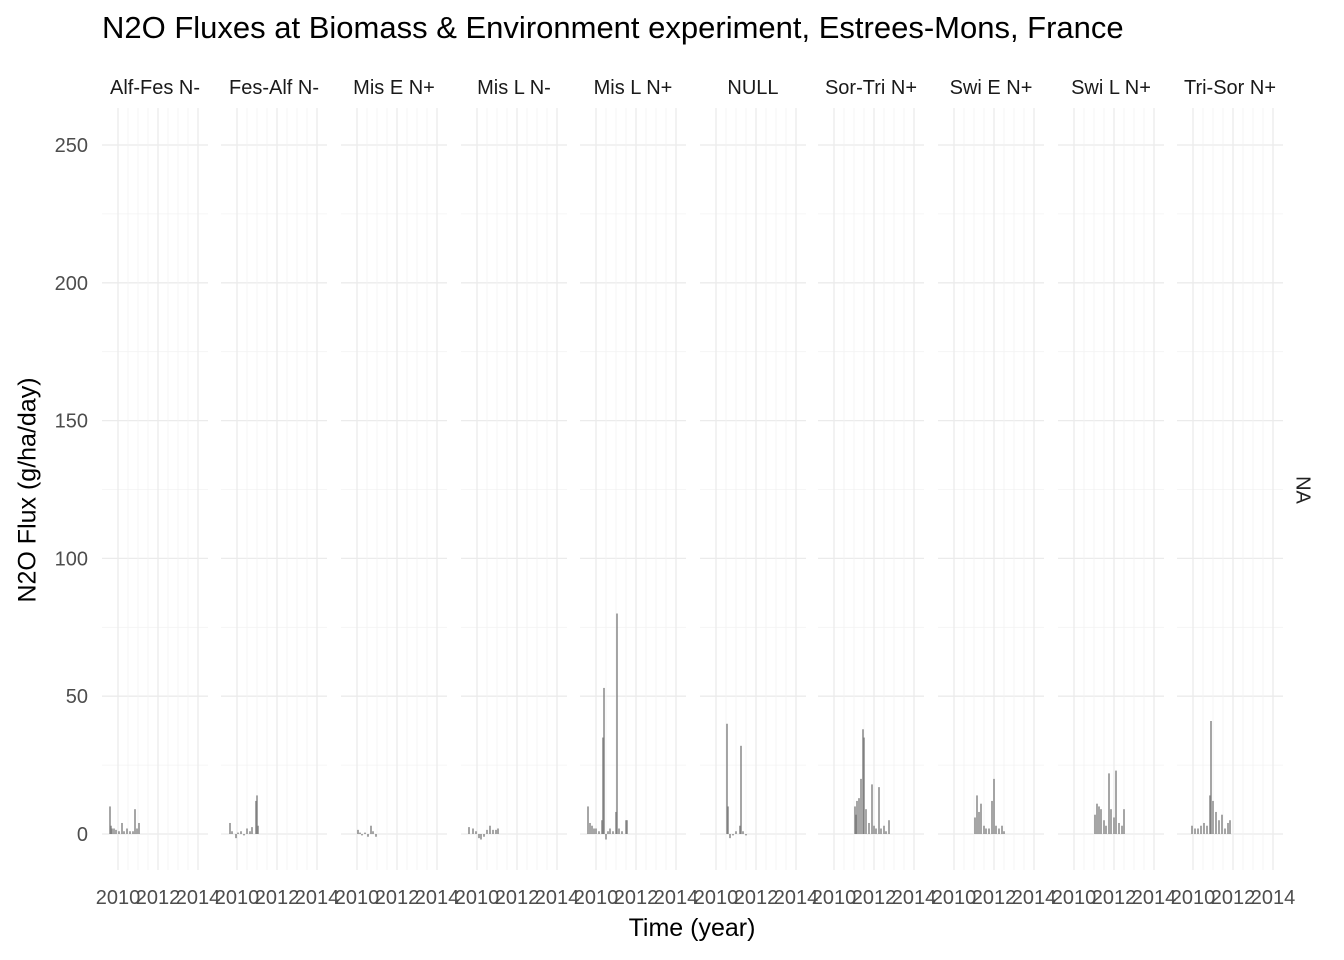 The width and height of the screenshot is (1344, 960). I want to click on facet-strip-label: Swi E N+, so click(991, 88).